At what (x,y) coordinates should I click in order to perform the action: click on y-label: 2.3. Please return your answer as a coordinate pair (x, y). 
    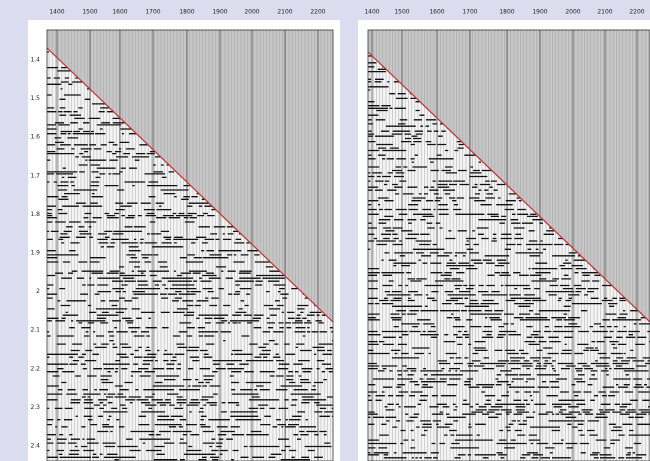
    Looking at the image, I should click on (35, 407).